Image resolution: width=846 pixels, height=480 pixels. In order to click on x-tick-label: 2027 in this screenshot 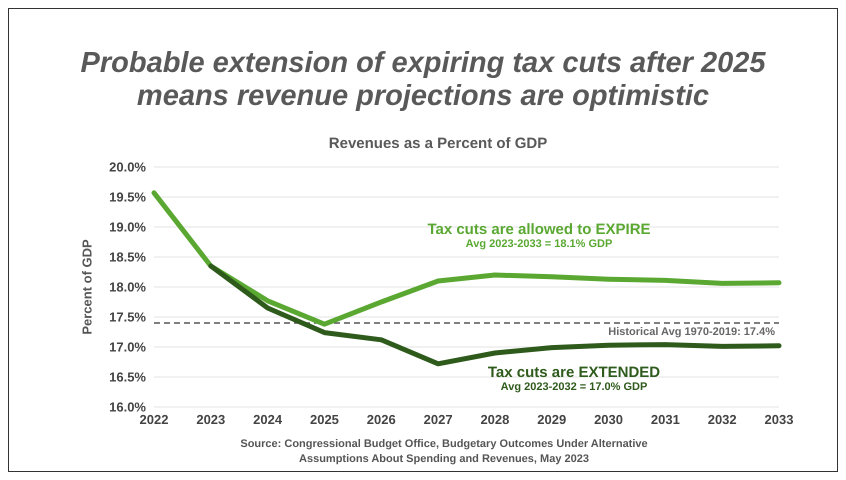, I will do `click(438, 420)`.